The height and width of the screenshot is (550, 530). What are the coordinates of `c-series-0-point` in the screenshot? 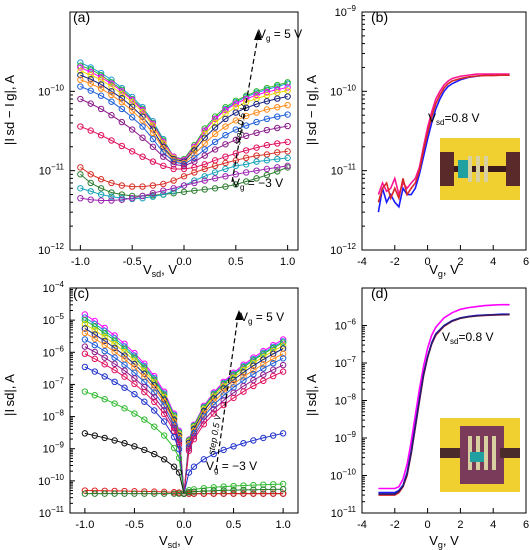 It's located at (283, 339).